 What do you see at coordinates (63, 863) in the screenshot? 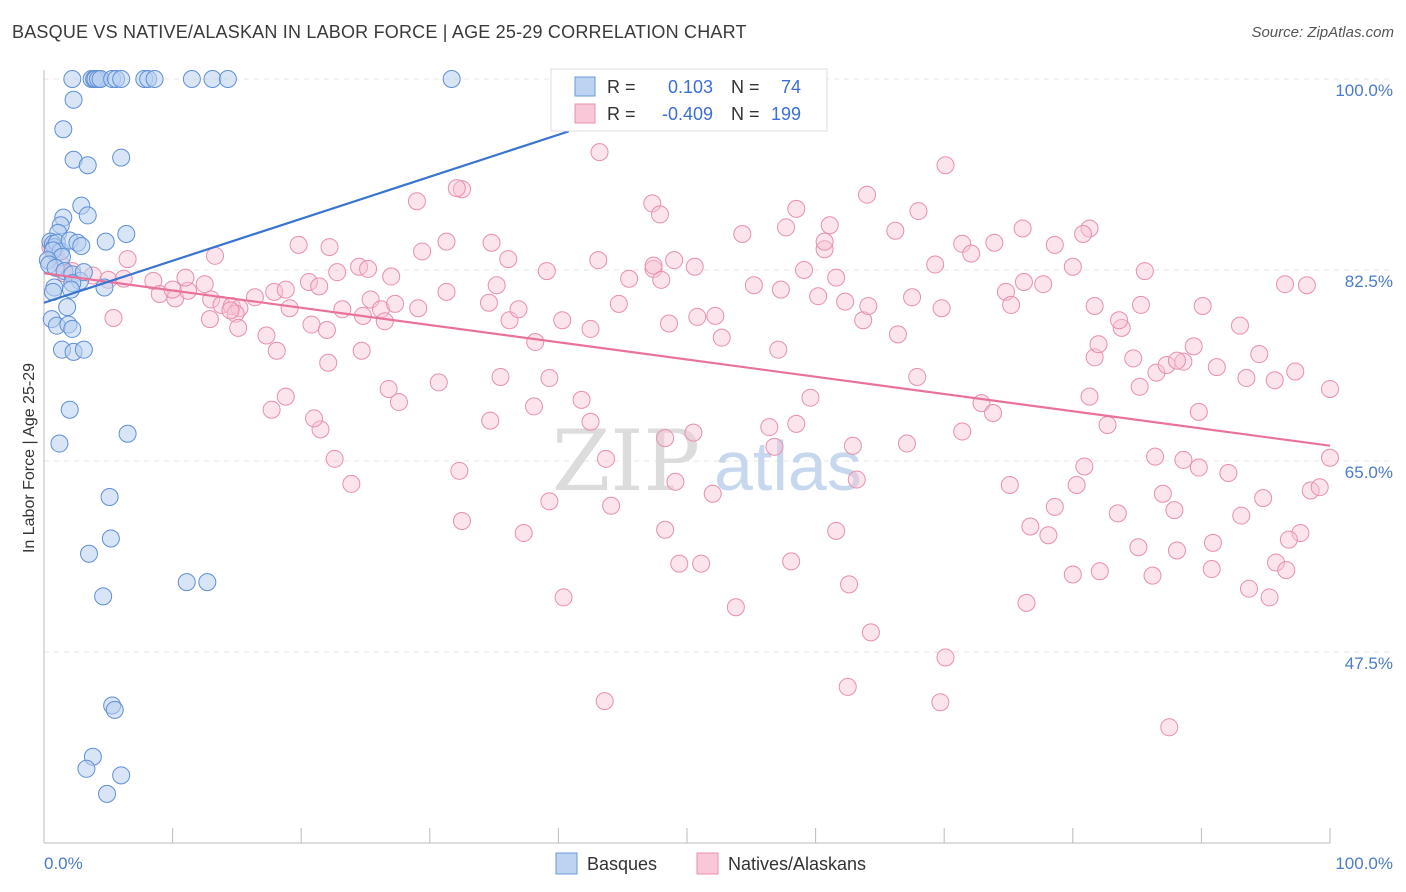
I see `x-tick-label: 0.0%` at bounding box center [63, 863].